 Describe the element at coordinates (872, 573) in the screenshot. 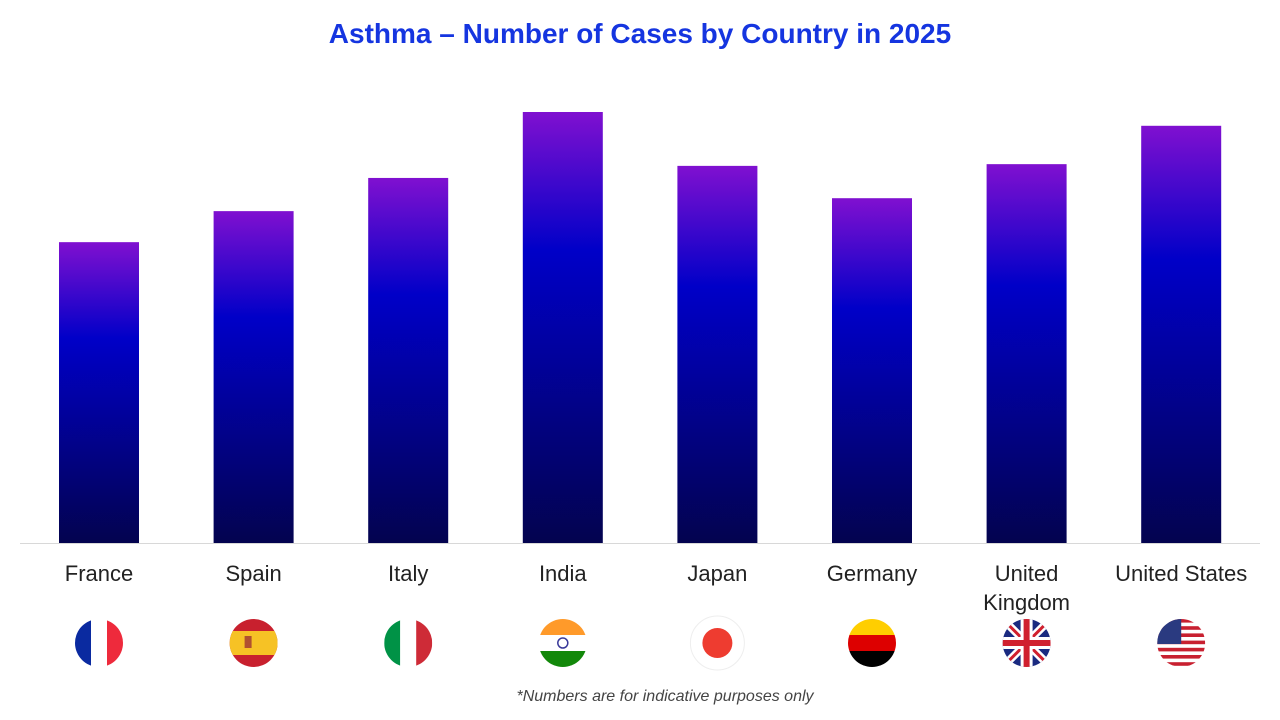

I see `x-tick-label: Germany` at that location.